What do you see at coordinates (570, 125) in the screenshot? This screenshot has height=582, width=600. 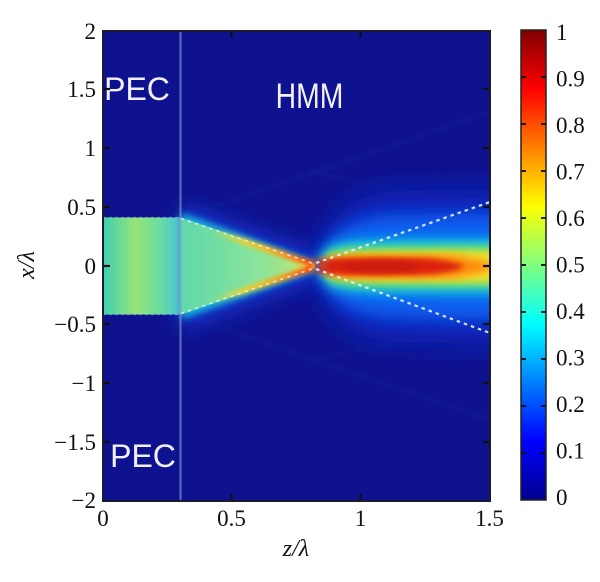 I see `svg-text: 0.8` at bounding box center [570, 125].